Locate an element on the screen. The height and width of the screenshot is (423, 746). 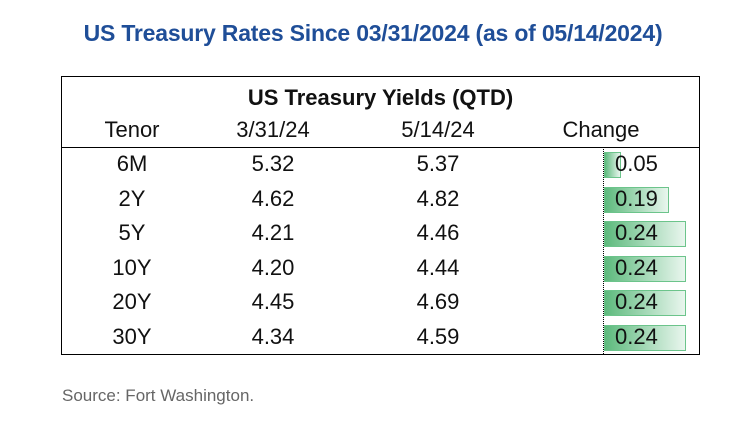
end-yield-cell: 4.69 is located at coordinates (438, 301).